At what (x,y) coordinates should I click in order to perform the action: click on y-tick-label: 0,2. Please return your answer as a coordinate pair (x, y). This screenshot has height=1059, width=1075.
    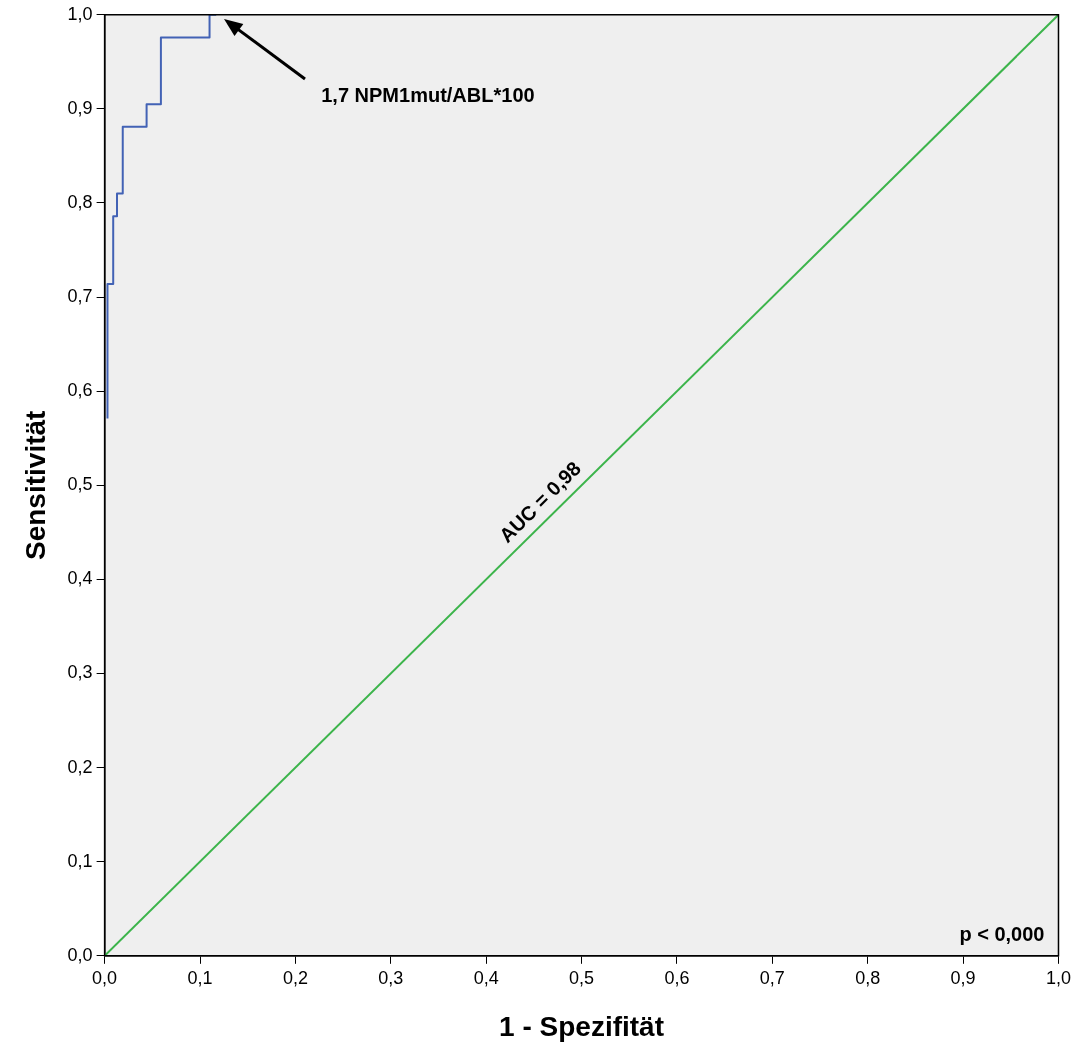
    Looking at the image, I should click on (80, 766).